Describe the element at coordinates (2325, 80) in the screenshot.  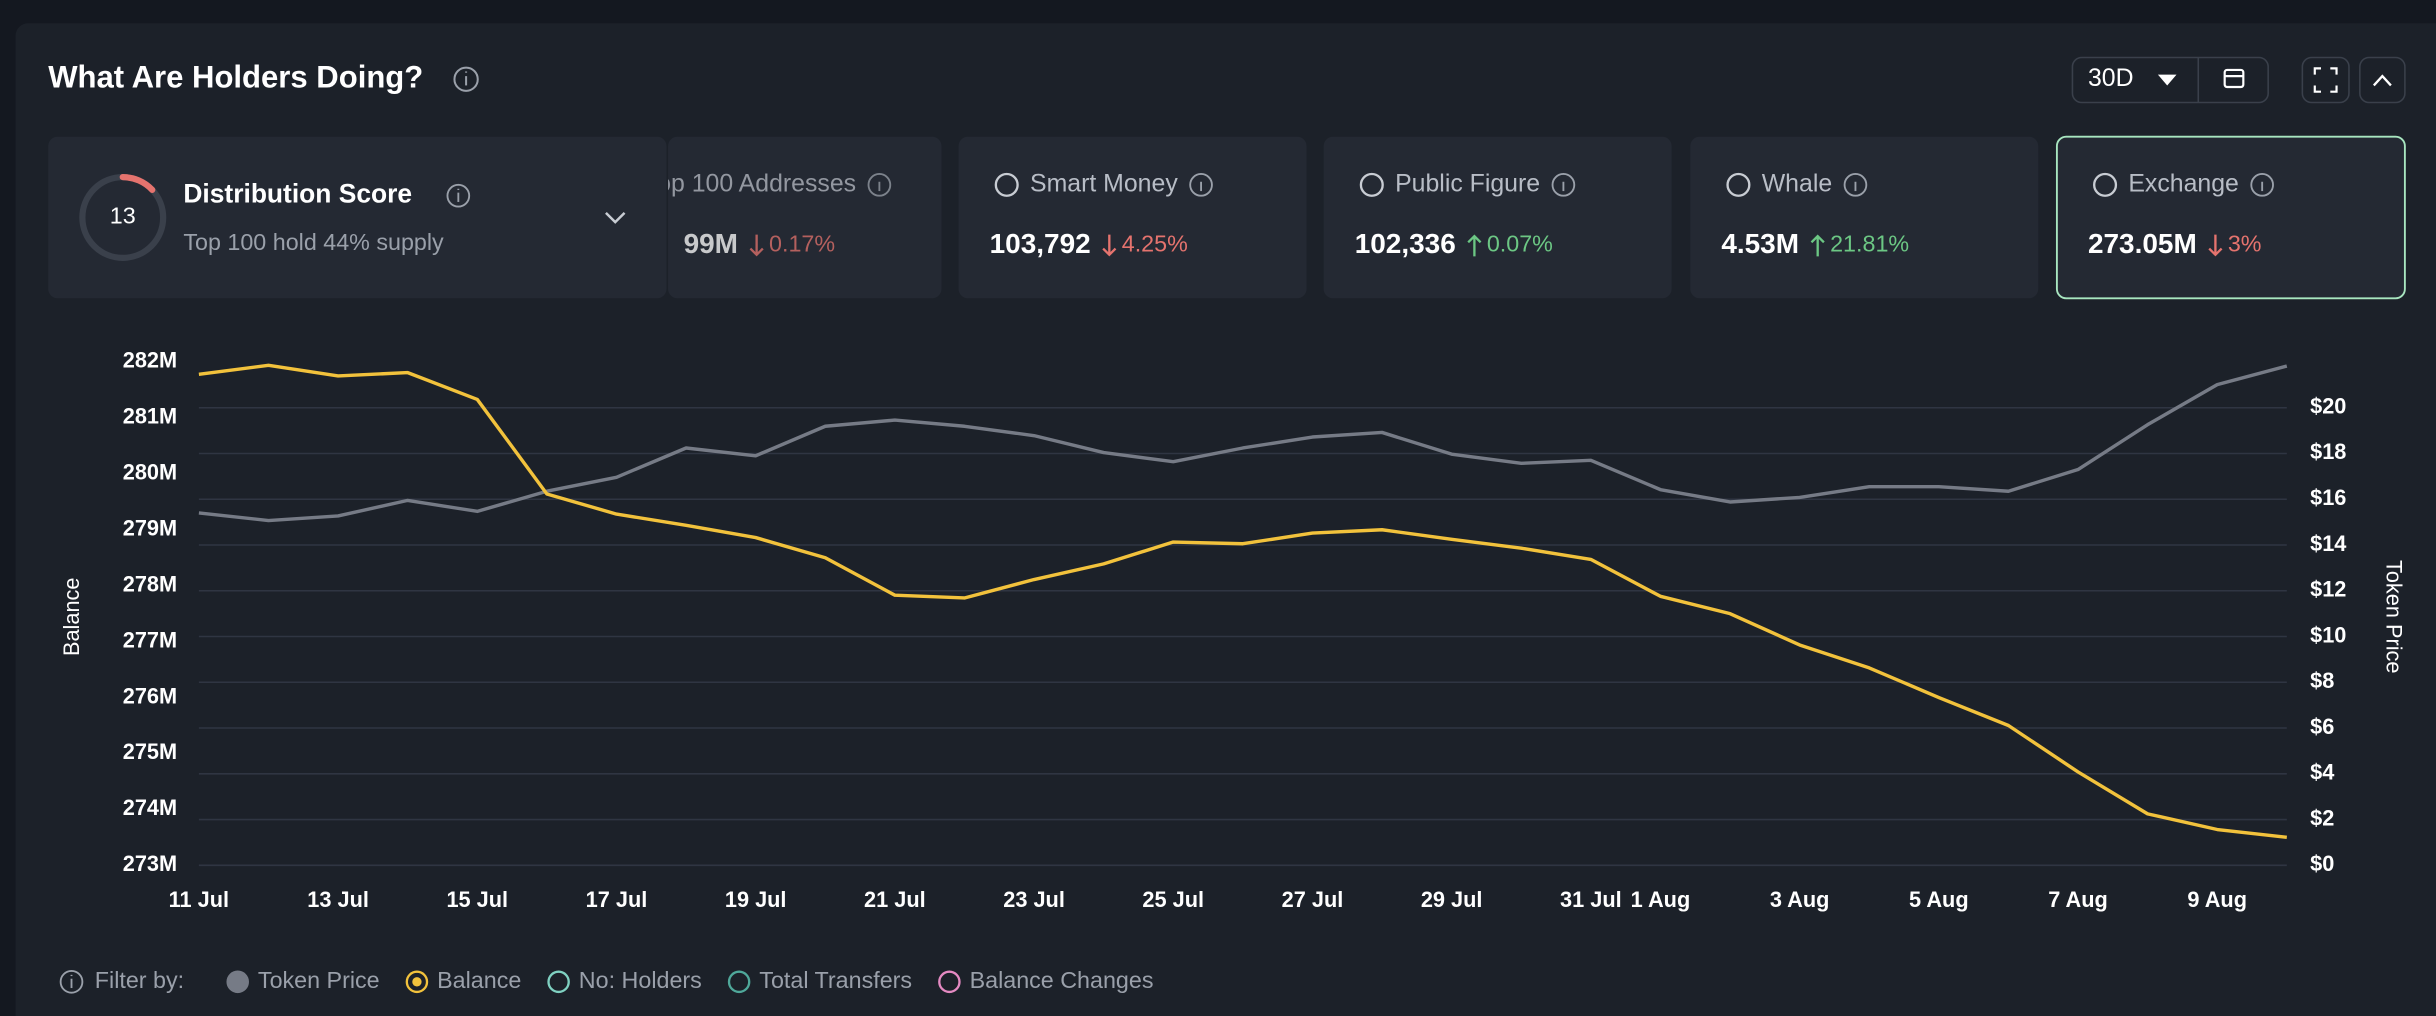
I see `fullscreen-button` at that location.